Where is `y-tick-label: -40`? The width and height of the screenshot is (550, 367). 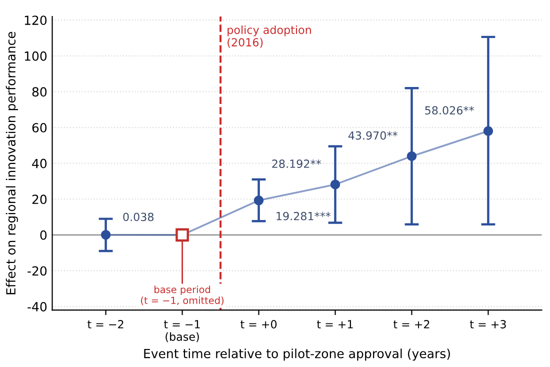
y-tick-label: -40 is located at coordinates (37, 307).